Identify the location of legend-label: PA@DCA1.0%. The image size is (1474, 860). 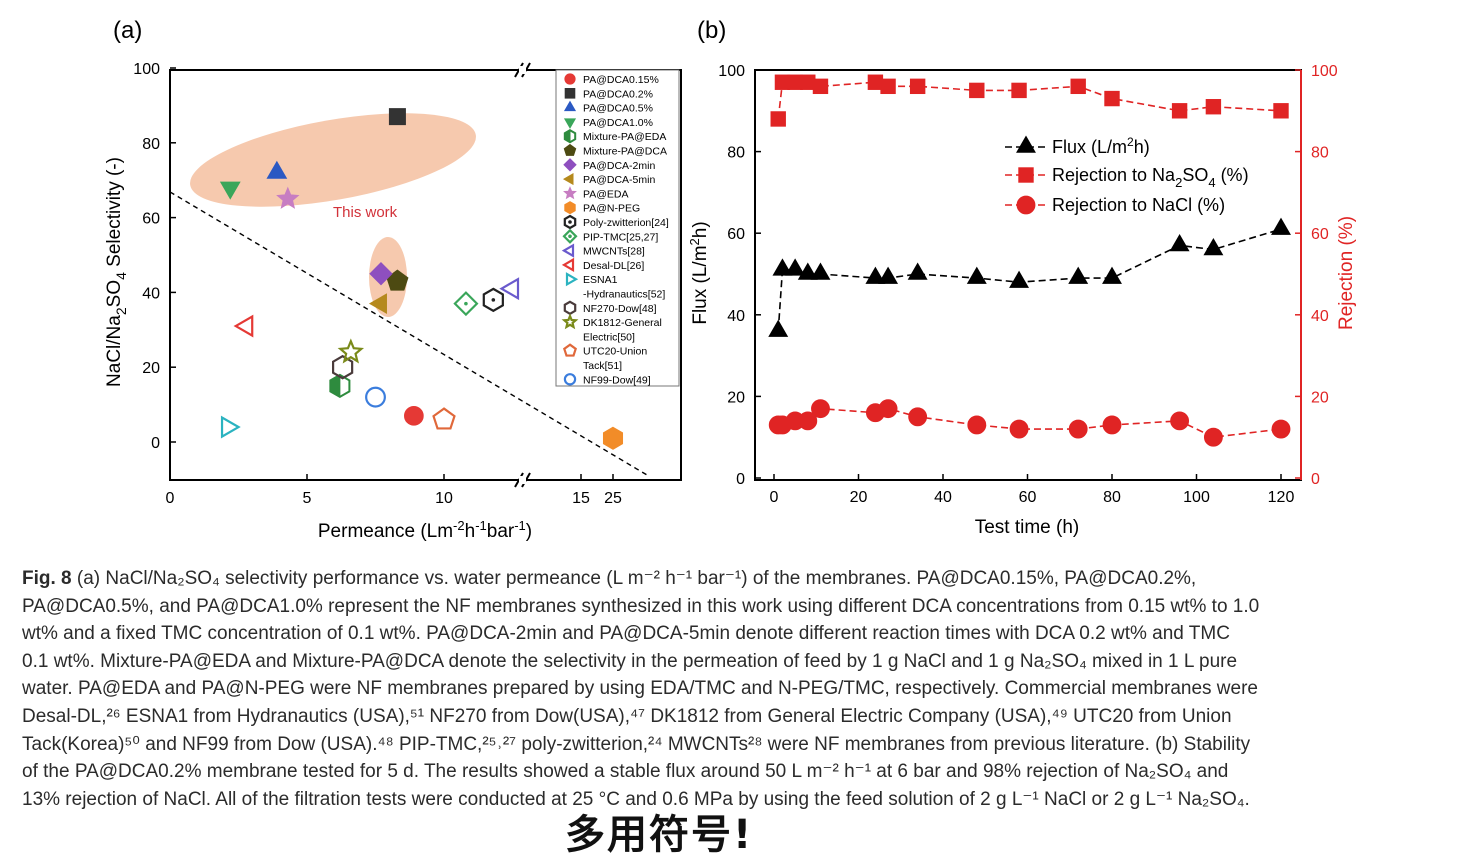
(618, 123).